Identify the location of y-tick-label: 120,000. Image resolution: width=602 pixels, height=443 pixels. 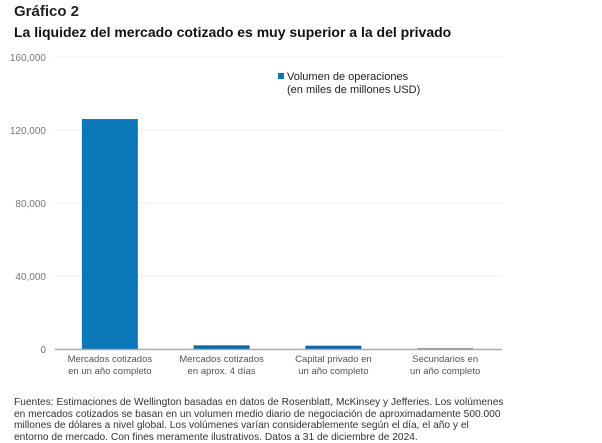
(28, 131).